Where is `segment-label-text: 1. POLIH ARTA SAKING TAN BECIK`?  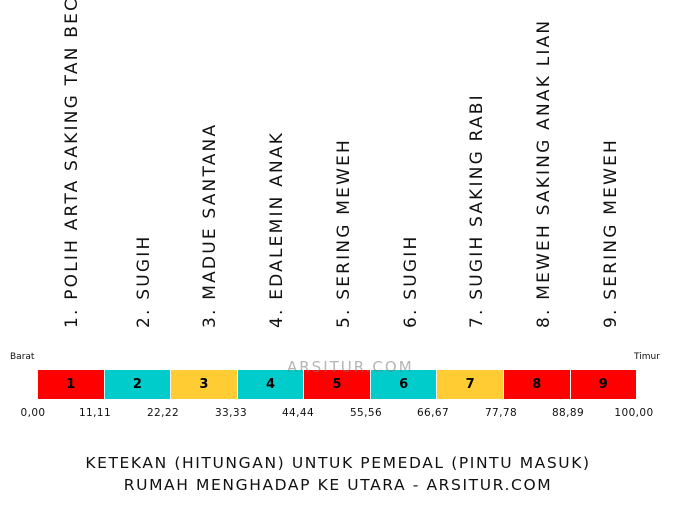
segment-label-text: 1. POLIH ARTA SAKING TAN BECIK is located at coordinates (72, 164).